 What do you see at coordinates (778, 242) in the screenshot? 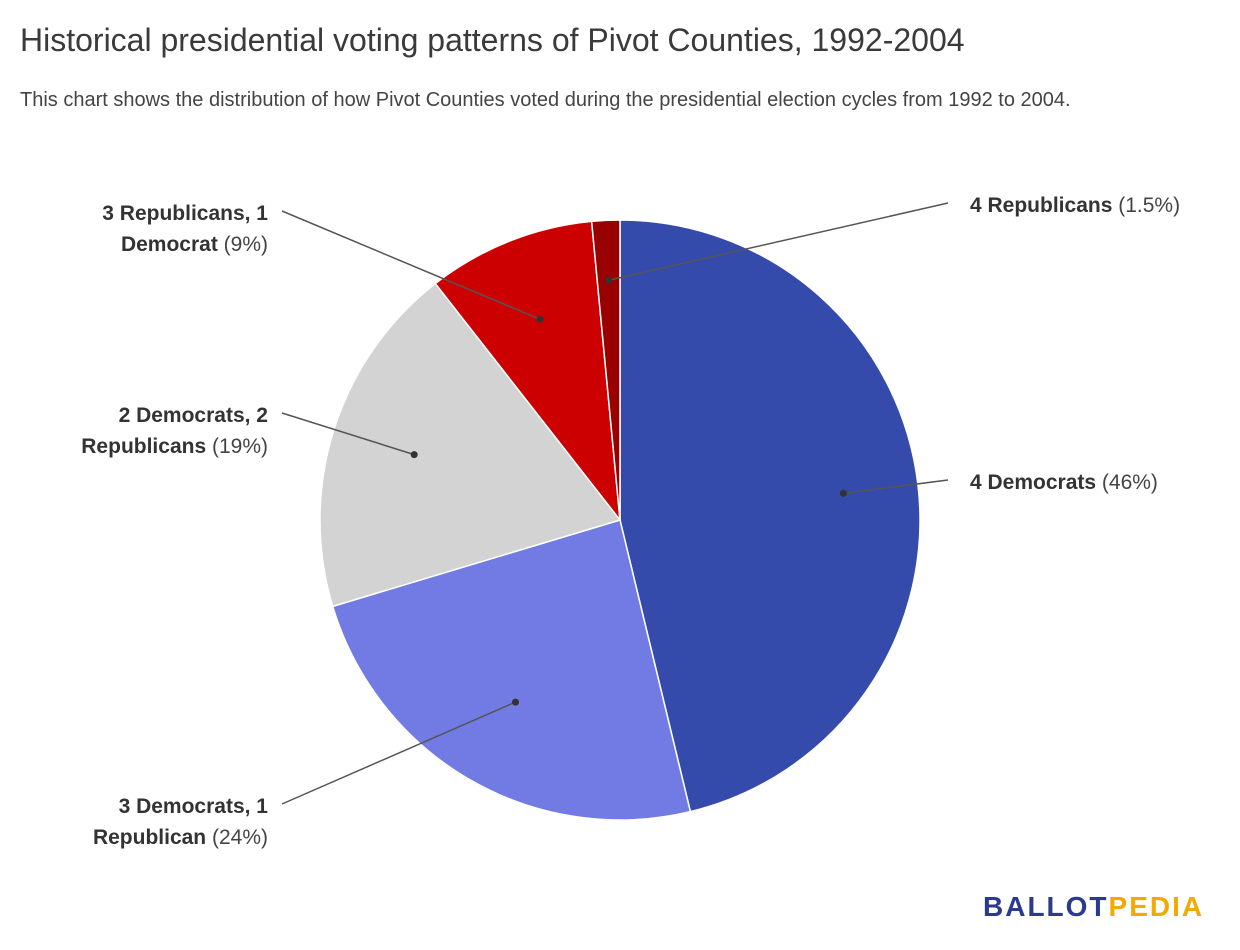
I see `leader-line-4-republicans` at bounding box center [778, 242].